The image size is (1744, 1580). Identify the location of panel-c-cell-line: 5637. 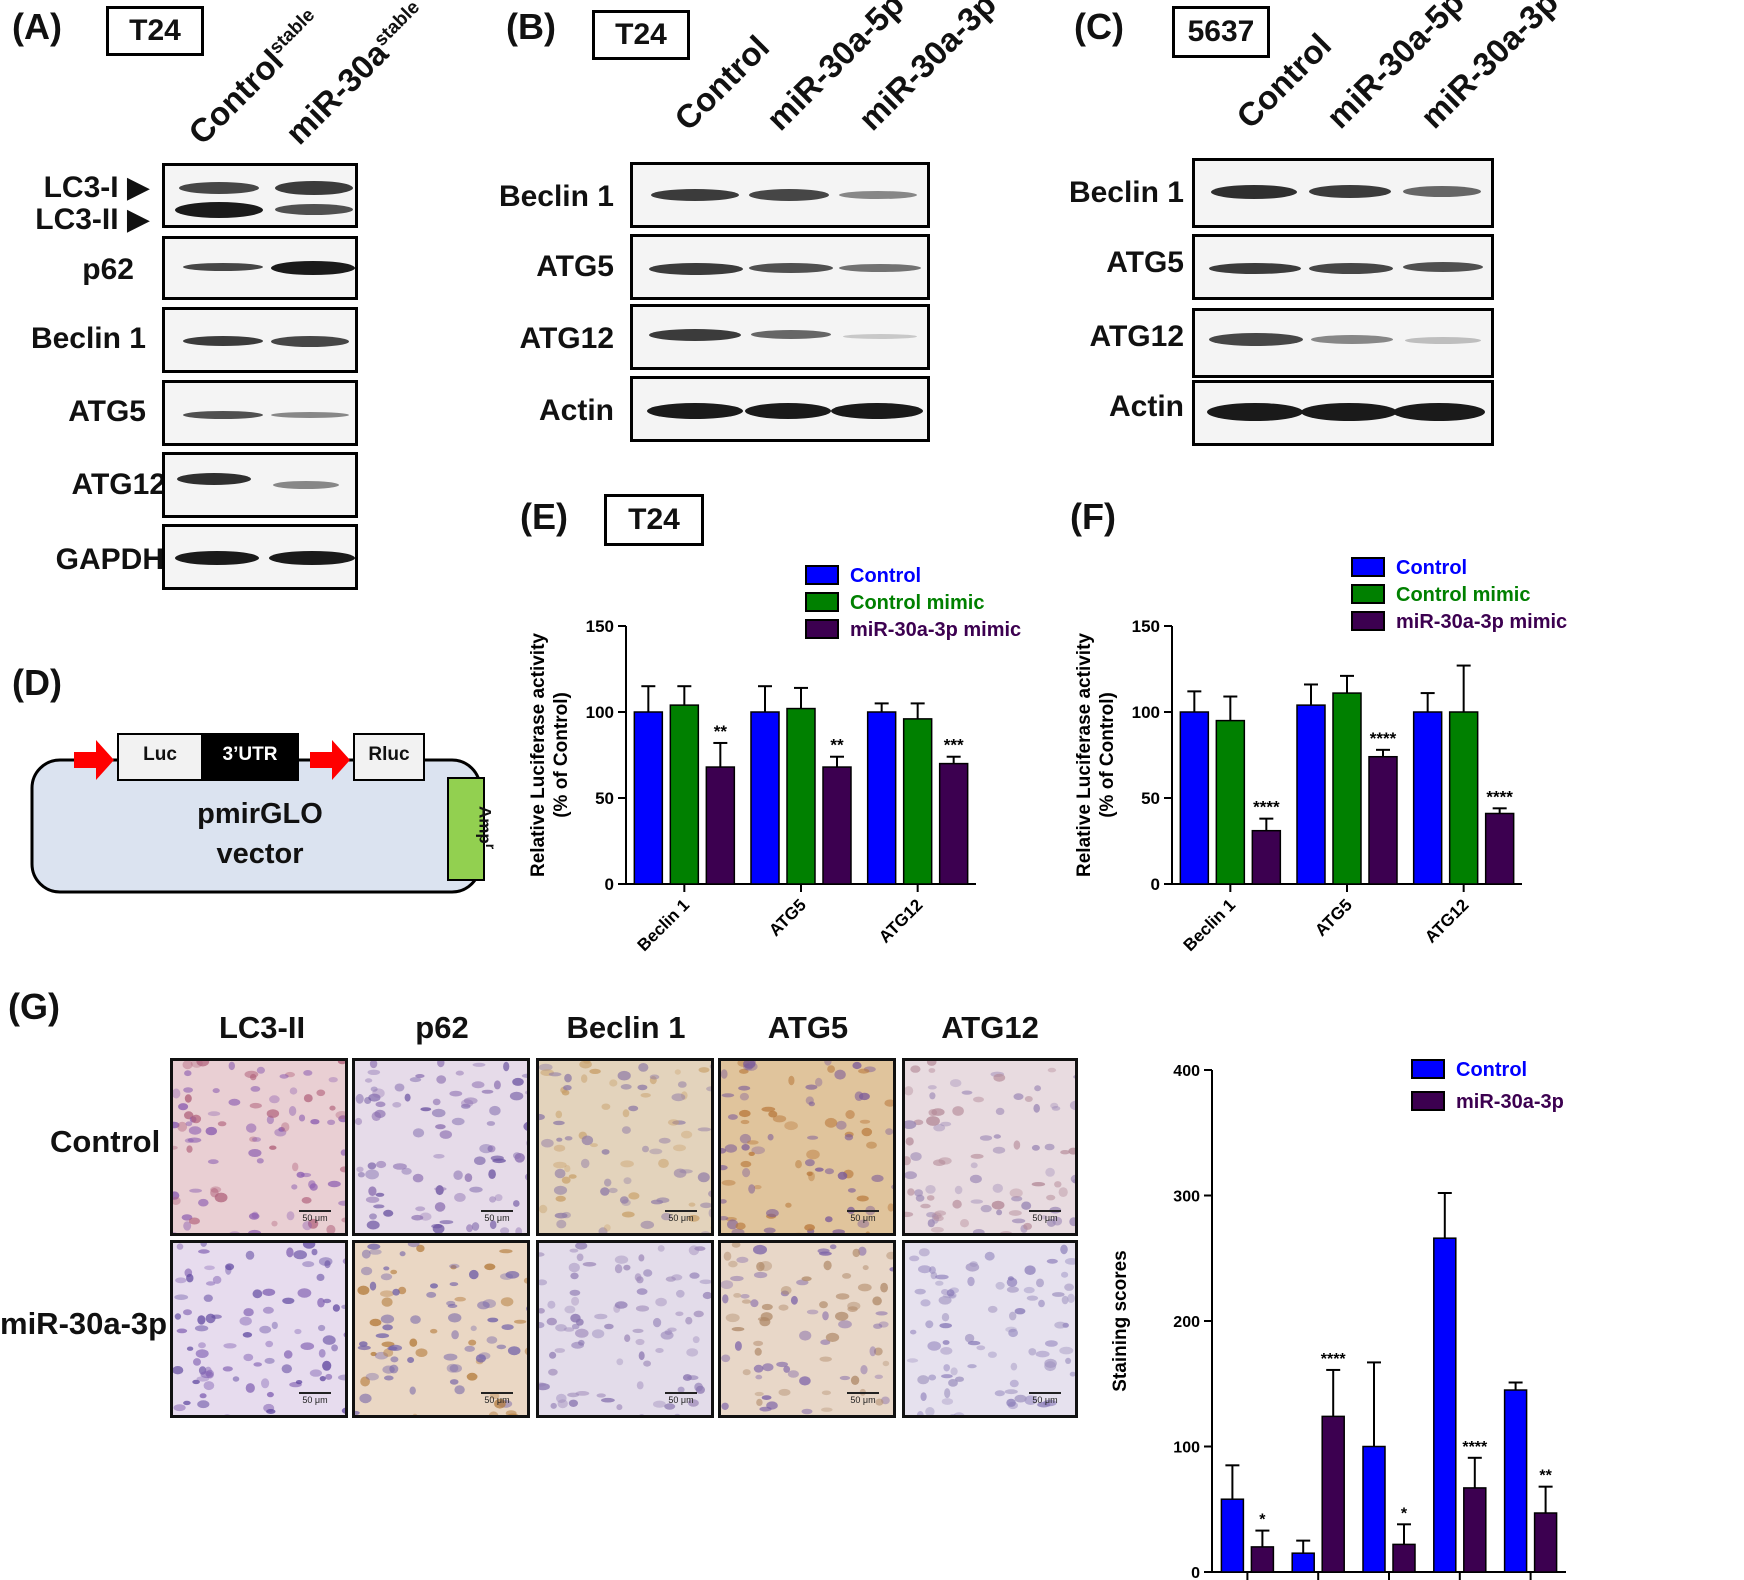
(1221, 32).